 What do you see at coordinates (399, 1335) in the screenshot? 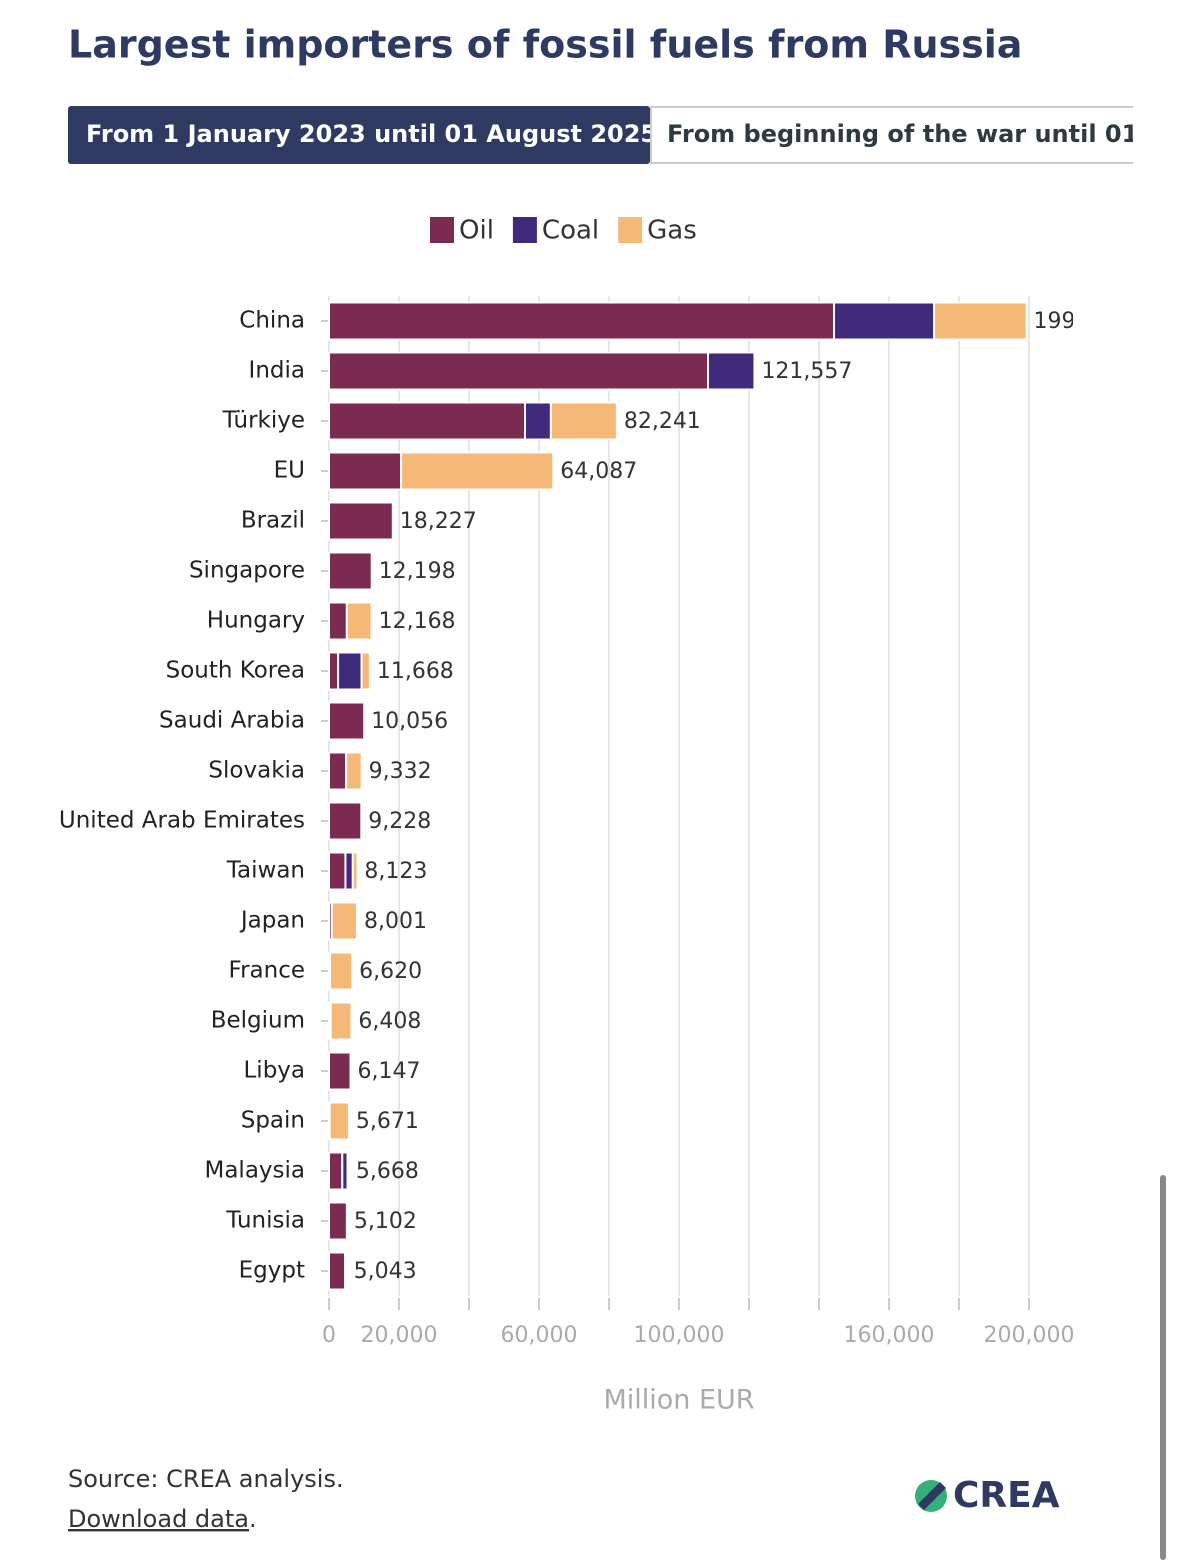
I see `x-tick-label: 20,000` at bounding box center [399, 1335].